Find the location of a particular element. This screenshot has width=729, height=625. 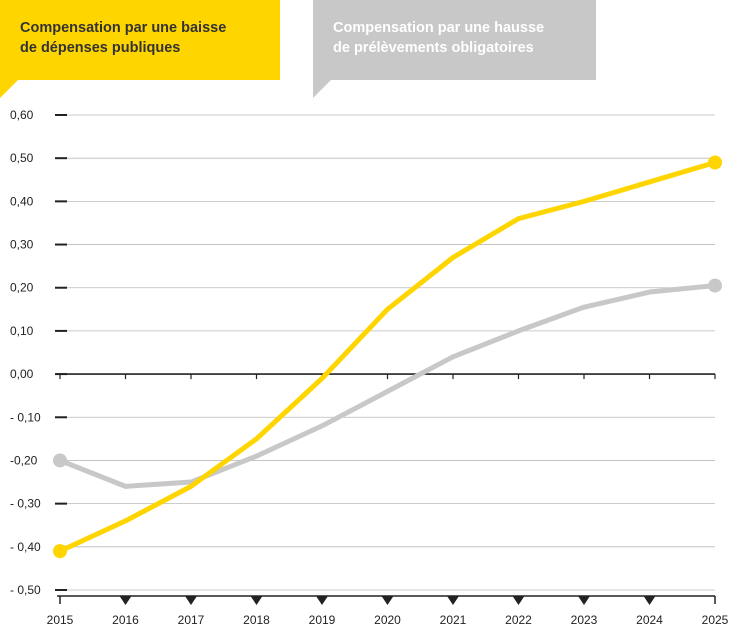

x-tick-label: 2015 is located at coordinates (60, 619).